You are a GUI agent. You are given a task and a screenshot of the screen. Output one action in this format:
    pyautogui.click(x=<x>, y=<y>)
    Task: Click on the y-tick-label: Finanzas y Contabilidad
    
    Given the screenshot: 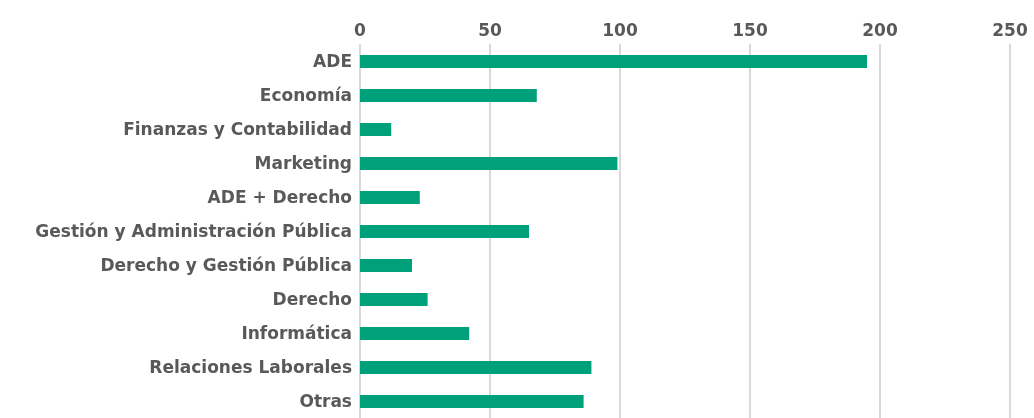 What is the action you would take?
    pyautogui.click(x=237, y=129)
    